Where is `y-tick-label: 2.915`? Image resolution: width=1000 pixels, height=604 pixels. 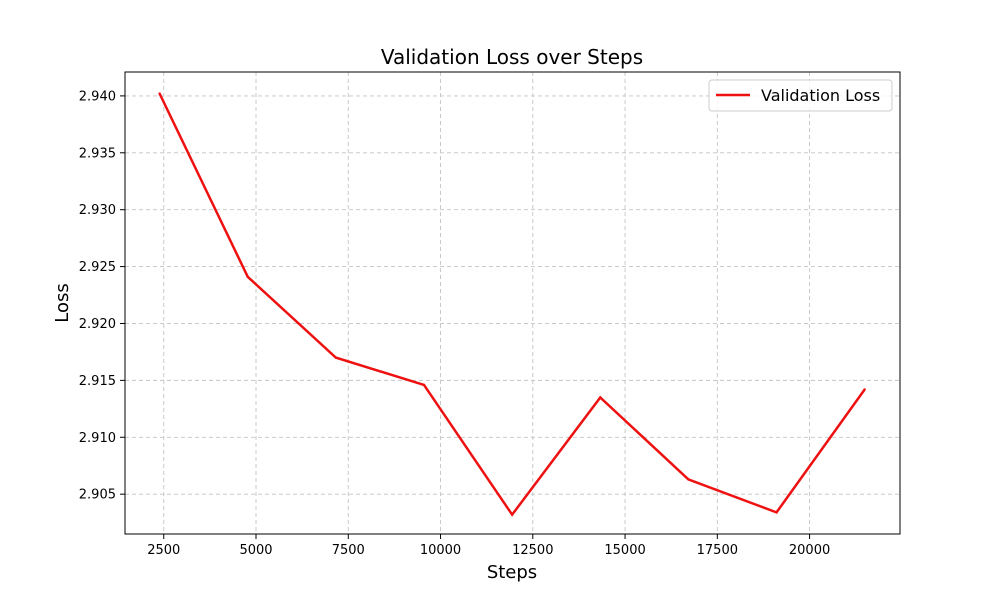
y-tick-label: 2.915 is located at coordinates (97, 381).